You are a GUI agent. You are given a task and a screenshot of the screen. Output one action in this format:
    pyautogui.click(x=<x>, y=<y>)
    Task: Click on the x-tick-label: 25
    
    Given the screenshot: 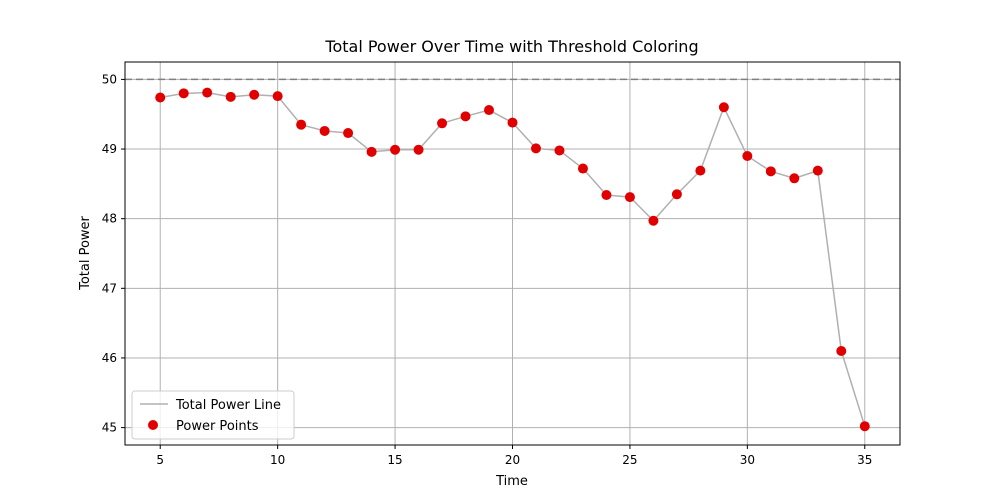 What is the action you would take?
    pyautogui.click(x=629, y=460)
    